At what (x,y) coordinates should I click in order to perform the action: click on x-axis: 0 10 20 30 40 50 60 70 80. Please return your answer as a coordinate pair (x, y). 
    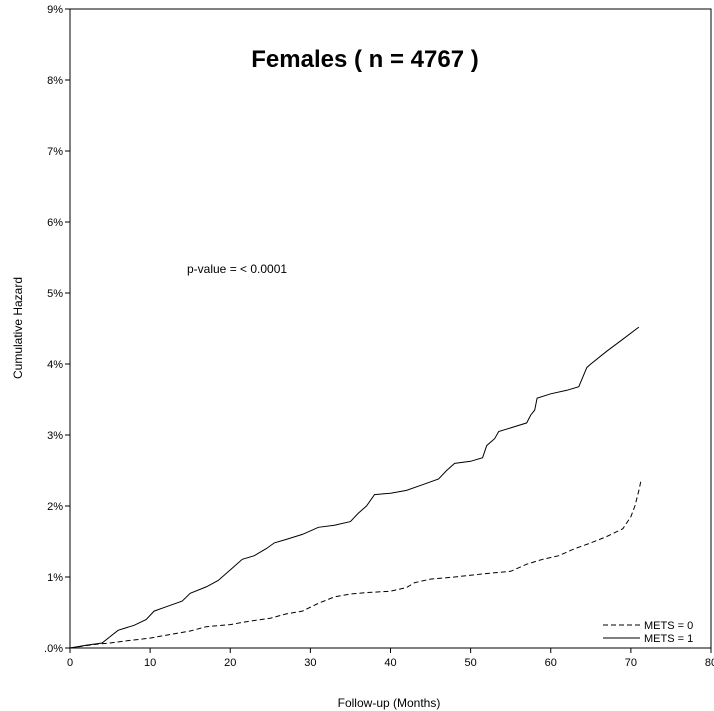
    Looking at the image, I should click on (390, 658).